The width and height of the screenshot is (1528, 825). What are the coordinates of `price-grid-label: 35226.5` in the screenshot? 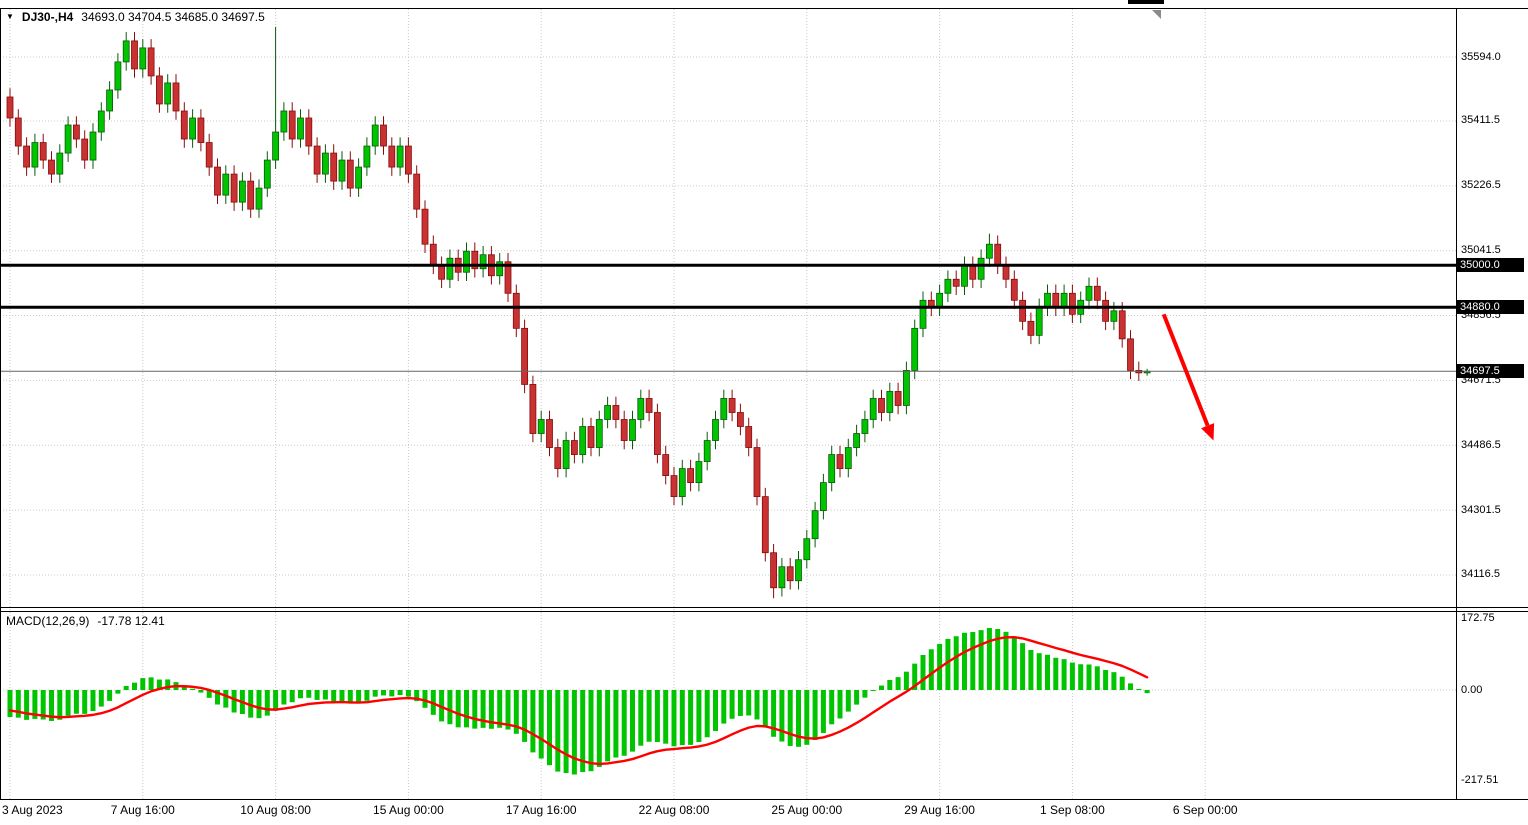 It's located at (1481, 185).